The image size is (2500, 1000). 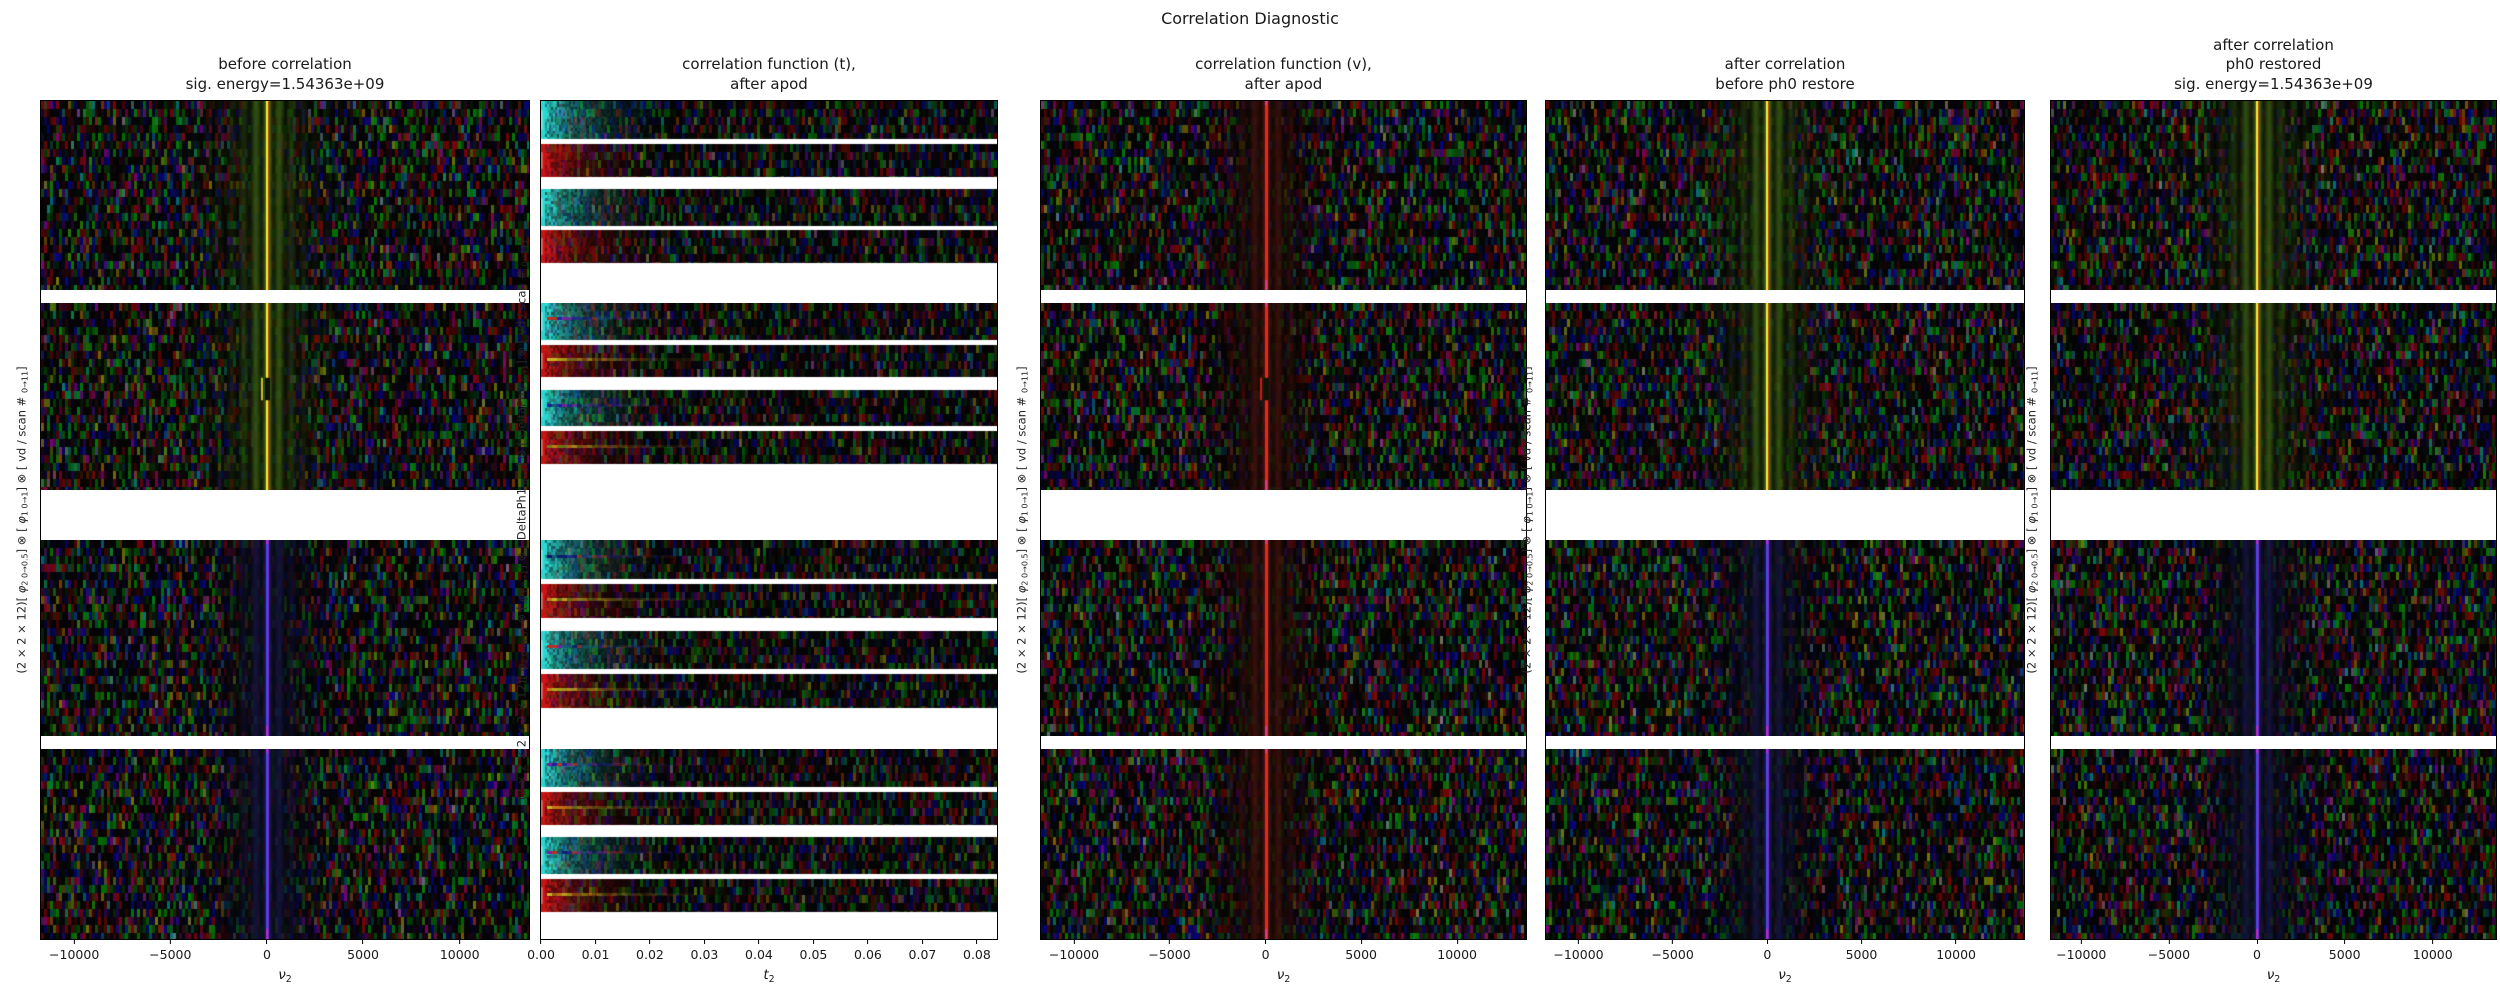 I want to click on x-tick: 0.08, so click(x=977, y=950).